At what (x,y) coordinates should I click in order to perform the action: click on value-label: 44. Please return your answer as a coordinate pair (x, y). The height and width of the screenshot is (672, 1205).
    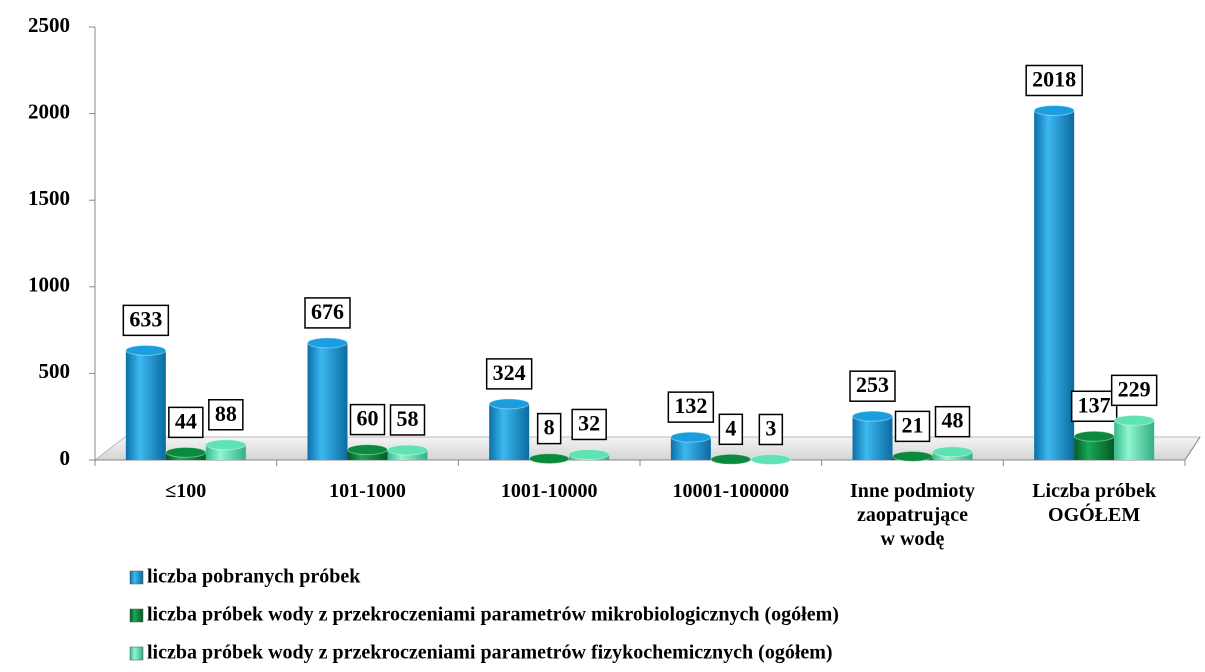
    Looking at the image, I should click on (186, 420).